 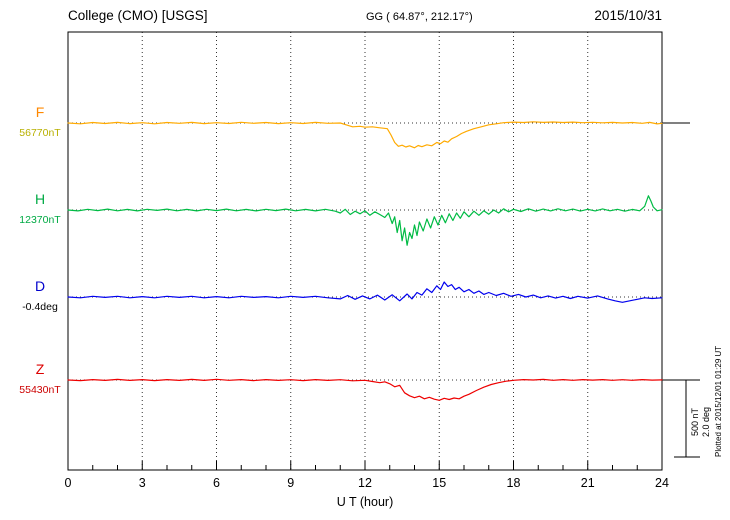 What do you see at coordinates (718, 401) in the screenshot?
I see `plot-timestamp: Plotted at 2015/12/01 01:29 UT` at bounding box center [718, 401].